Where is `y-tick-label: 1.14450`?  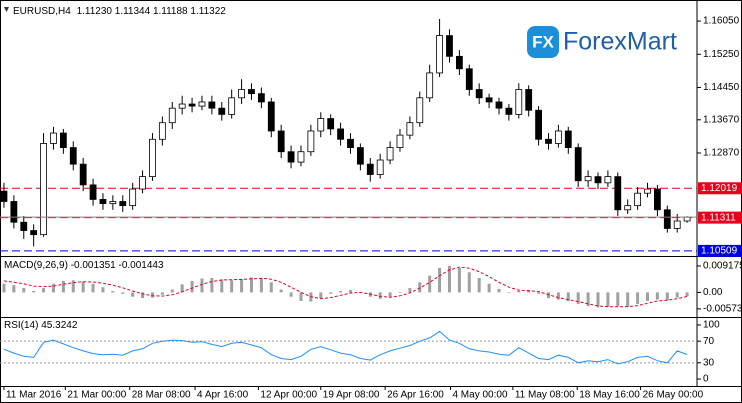 y-tick-label: 1.14450 is located at coordinates (721, 87).